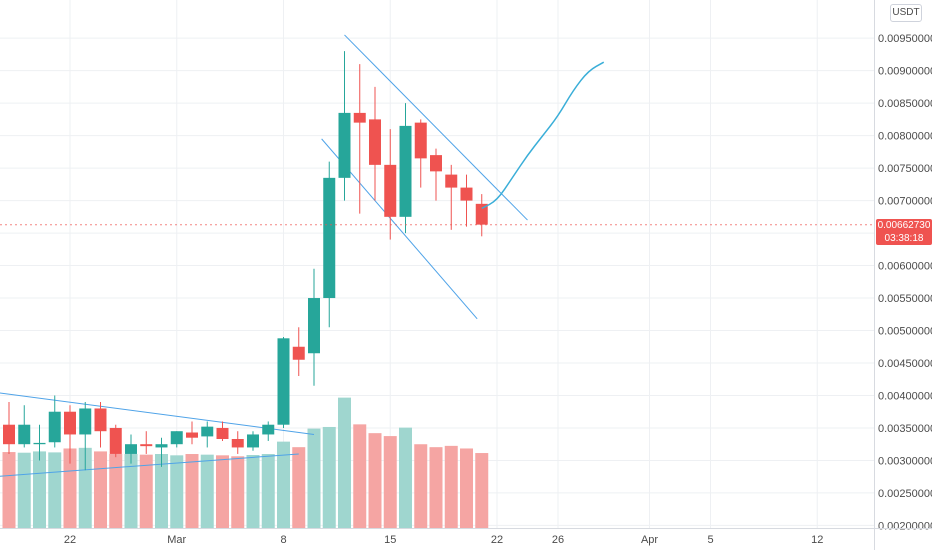  I want to click on price-tick-label: 0.00300000, so click(905, 461).